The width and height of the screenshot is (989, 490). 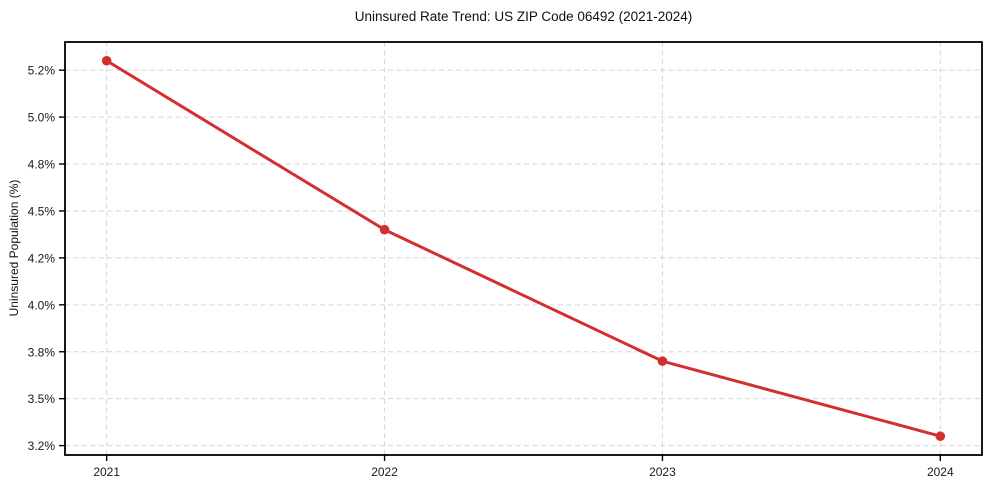 I want to click on x-tick-label: 2024, so click(x=940, y=472).